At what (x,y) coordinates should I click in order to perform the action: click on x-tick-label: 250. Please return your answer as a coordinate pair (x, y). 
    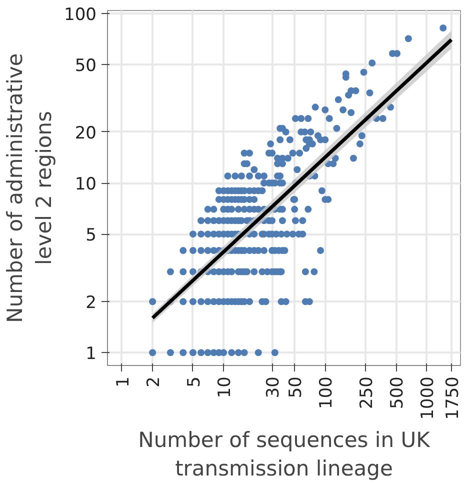
    Looking at the image, I should click on (367, 392).